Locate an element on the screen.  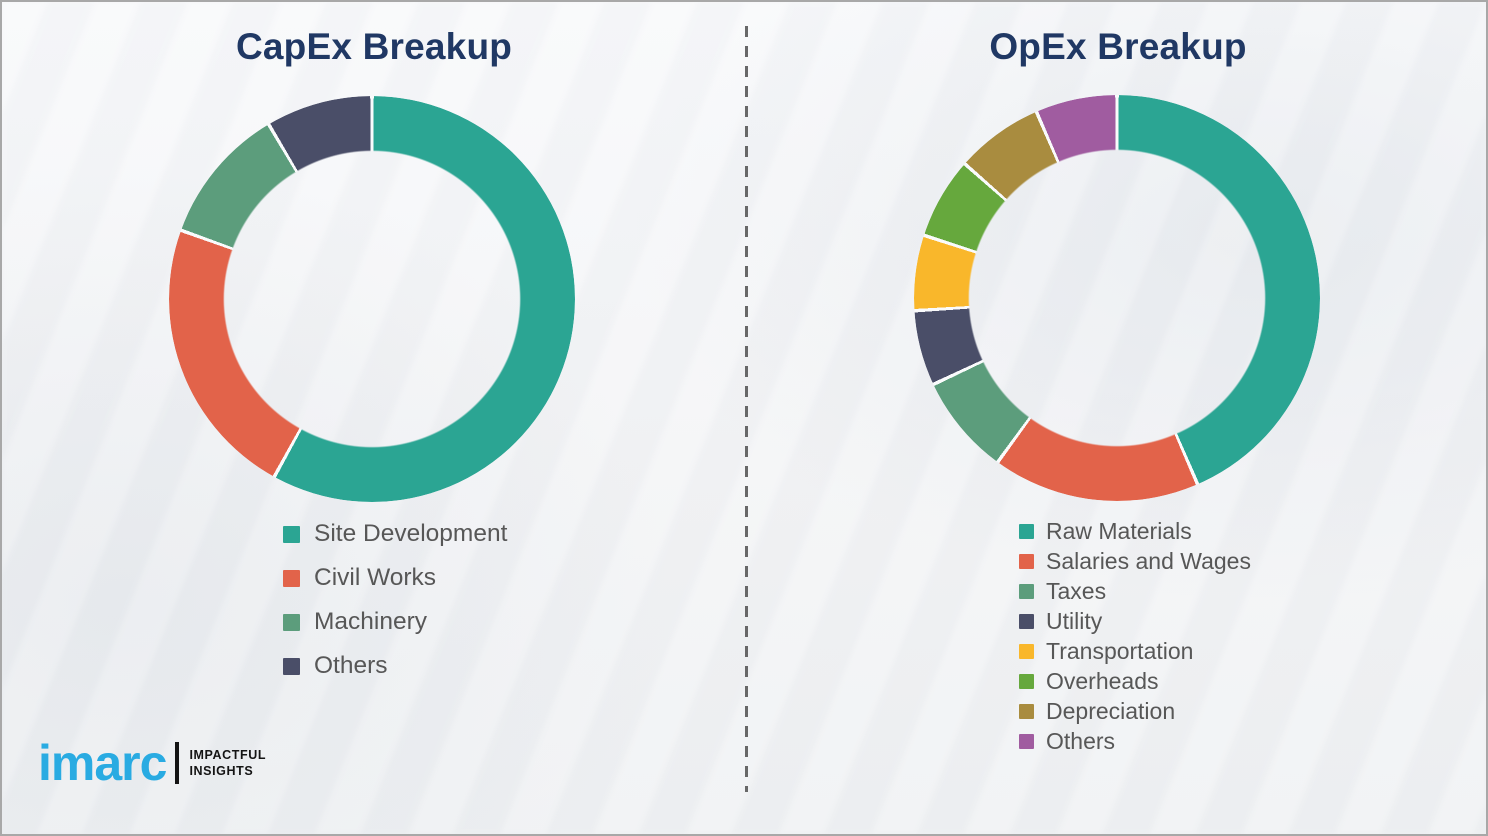
legend-item: Salaries and Wages is located at coordinates (1135, 561).